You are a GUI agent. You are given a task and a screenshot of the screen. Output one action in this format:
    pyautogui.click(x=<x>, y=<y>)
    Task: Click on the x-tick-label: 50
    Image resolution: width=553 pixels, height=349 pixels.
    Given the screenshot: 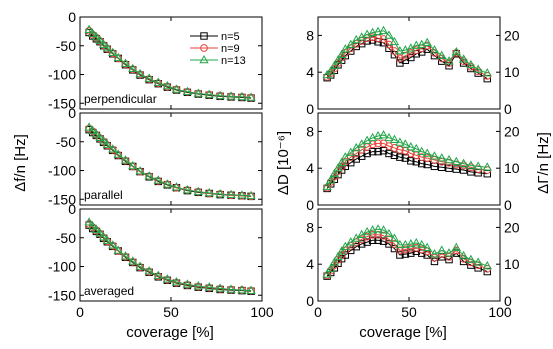 What is the action you would take?
    pyautogui.click(x=171, y=312)
    